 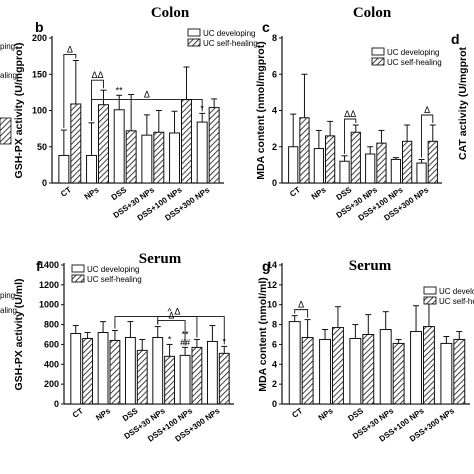 What do you see at coordinates (274, 38) in the screenshot?
I see `panel-c-ytick-label: 8` at bounding box center [274, 38].